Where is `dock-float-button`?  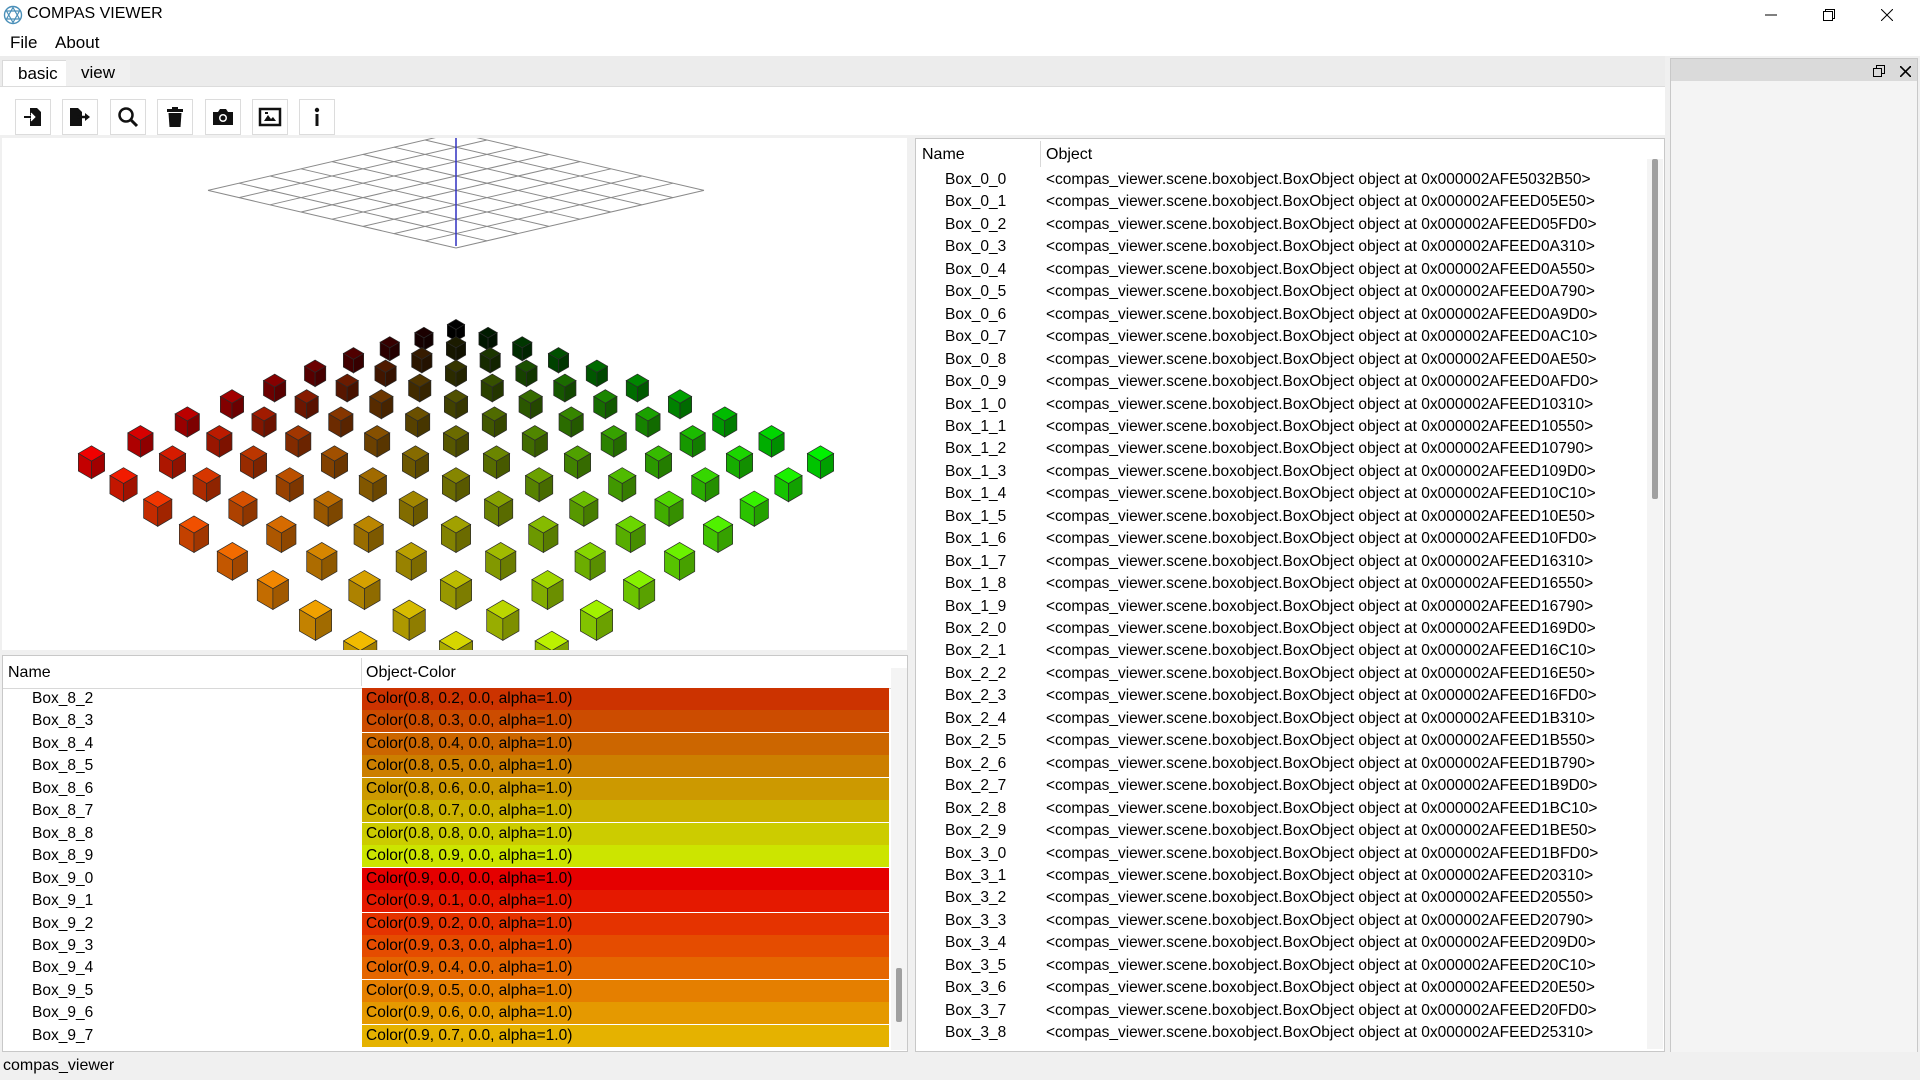
dock-float-button is located at coordinates (1879, 71).